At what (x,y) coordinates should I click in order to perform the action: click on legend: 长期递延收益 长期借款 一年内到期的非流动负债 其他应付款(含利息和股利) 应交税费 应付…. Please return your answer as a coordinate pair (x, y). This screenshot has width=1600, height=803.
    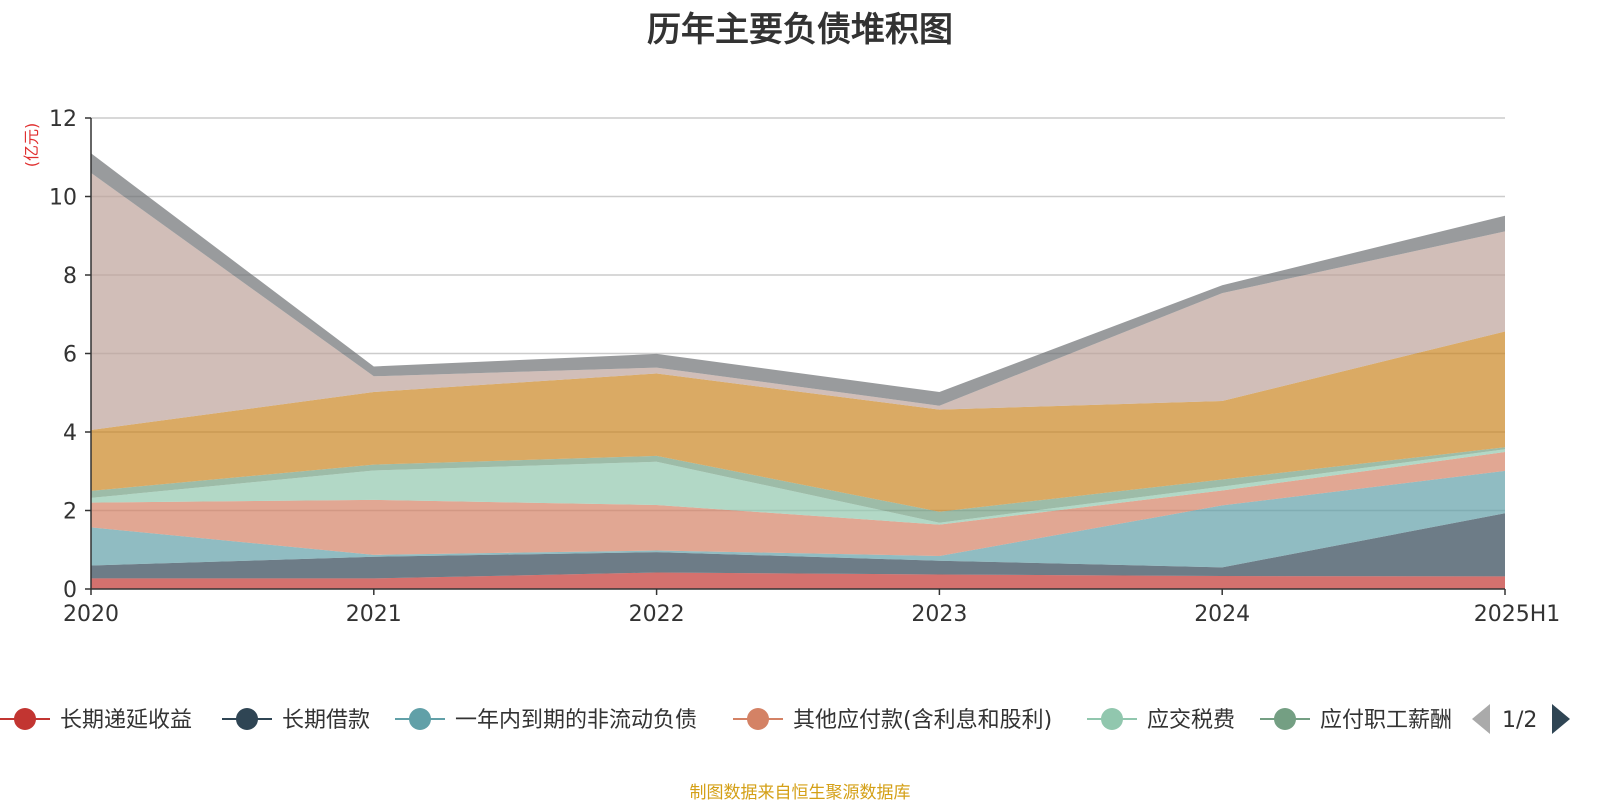
    Looking at the image, I should click on (785, 720).